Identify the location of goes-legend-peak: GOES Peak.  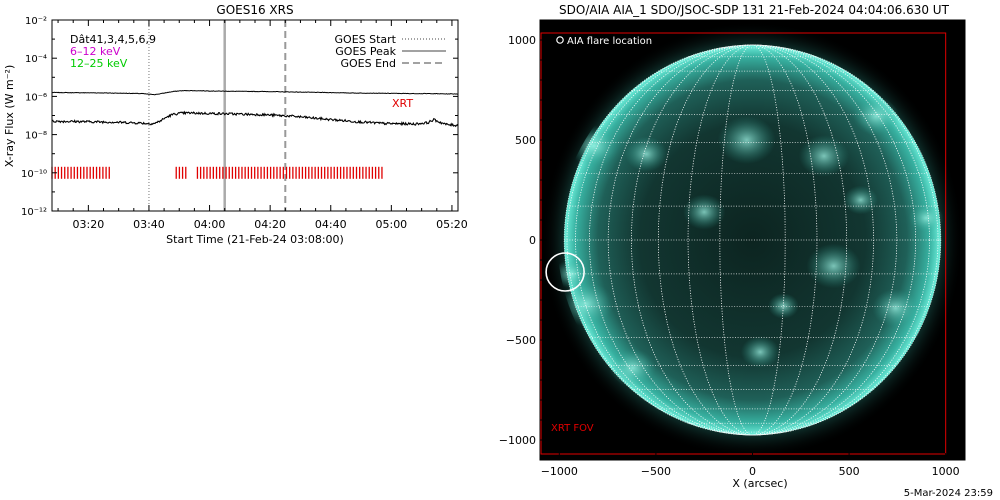
(365, 51).